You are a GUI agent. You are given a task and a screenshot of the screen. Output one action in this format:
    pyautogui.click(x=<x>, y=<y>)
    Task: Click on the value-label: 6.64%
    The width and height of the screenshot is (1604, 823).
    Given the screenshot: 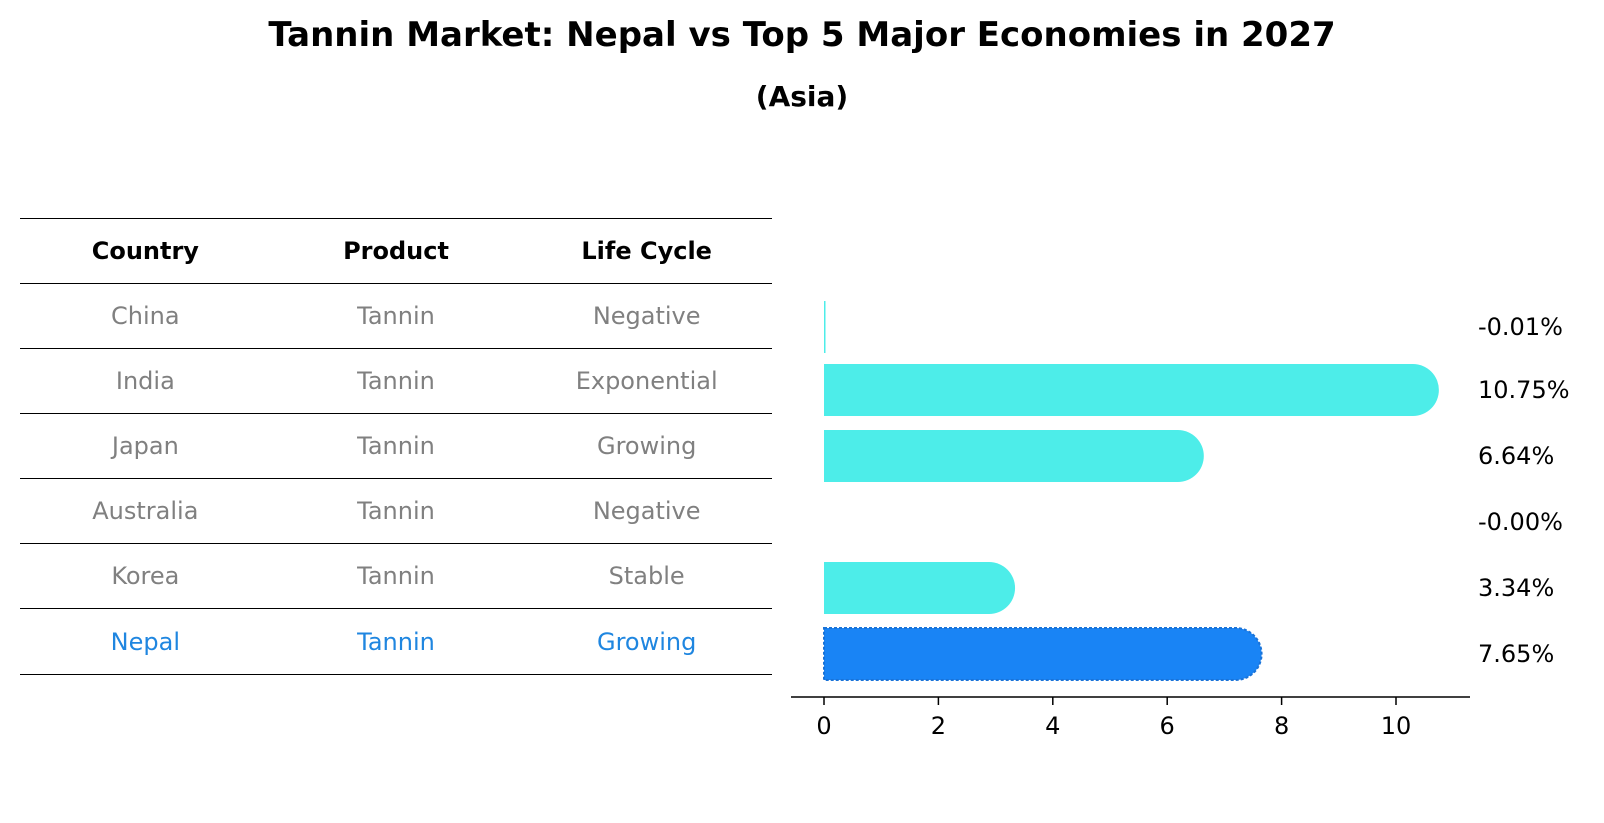 What is the action you would take?
    pyautogui.click(x=1516, y=456)
    